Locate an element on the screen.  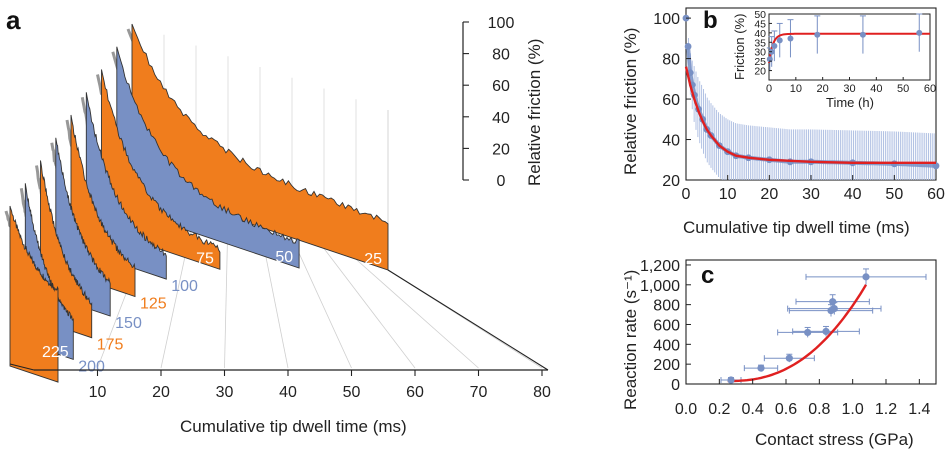
panel-b-x-label: Cumulative tip dwell time (ms) is located at coordinates (796, 227).